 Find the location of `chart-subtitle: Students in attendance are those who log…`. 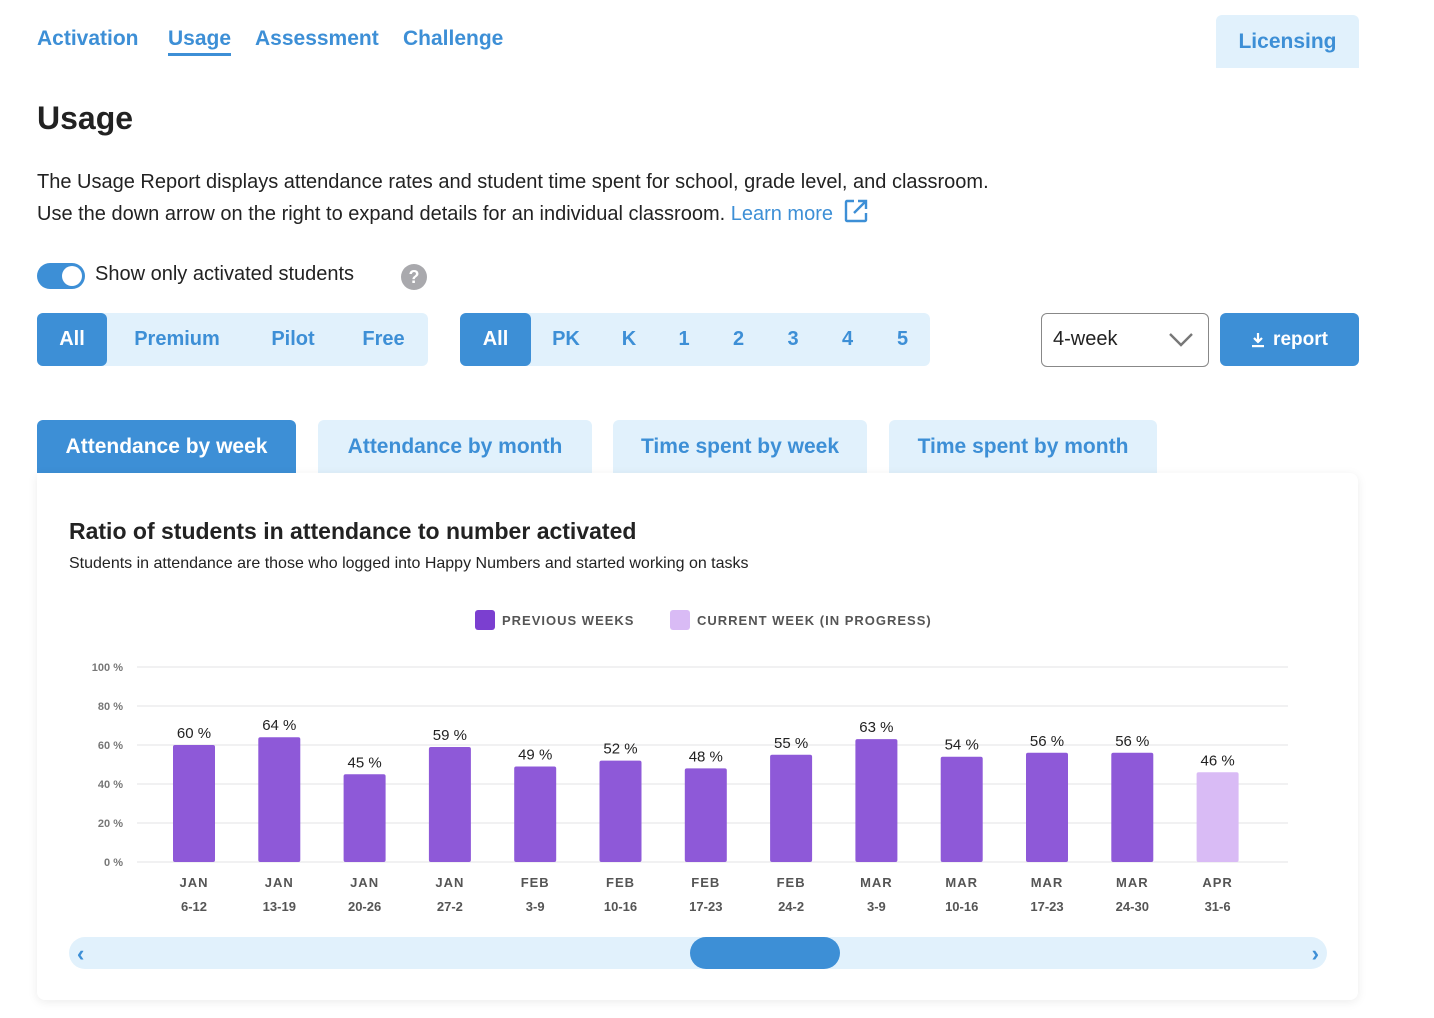

chart-subtitle: Students in attendance are those who log… is located at coordinates (409, 563).